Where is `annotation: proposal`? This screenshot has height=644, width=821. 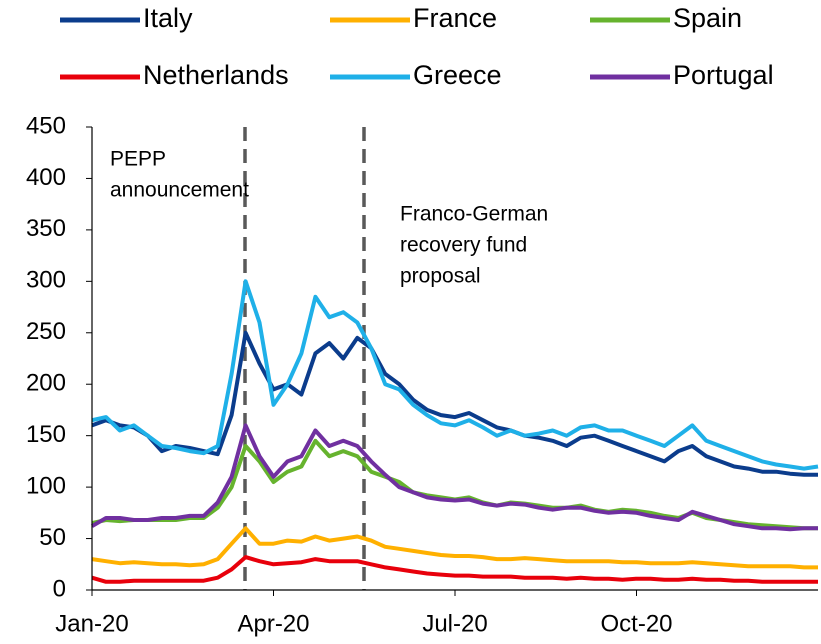
annotation: proposal is located at coordinates (440, 276).